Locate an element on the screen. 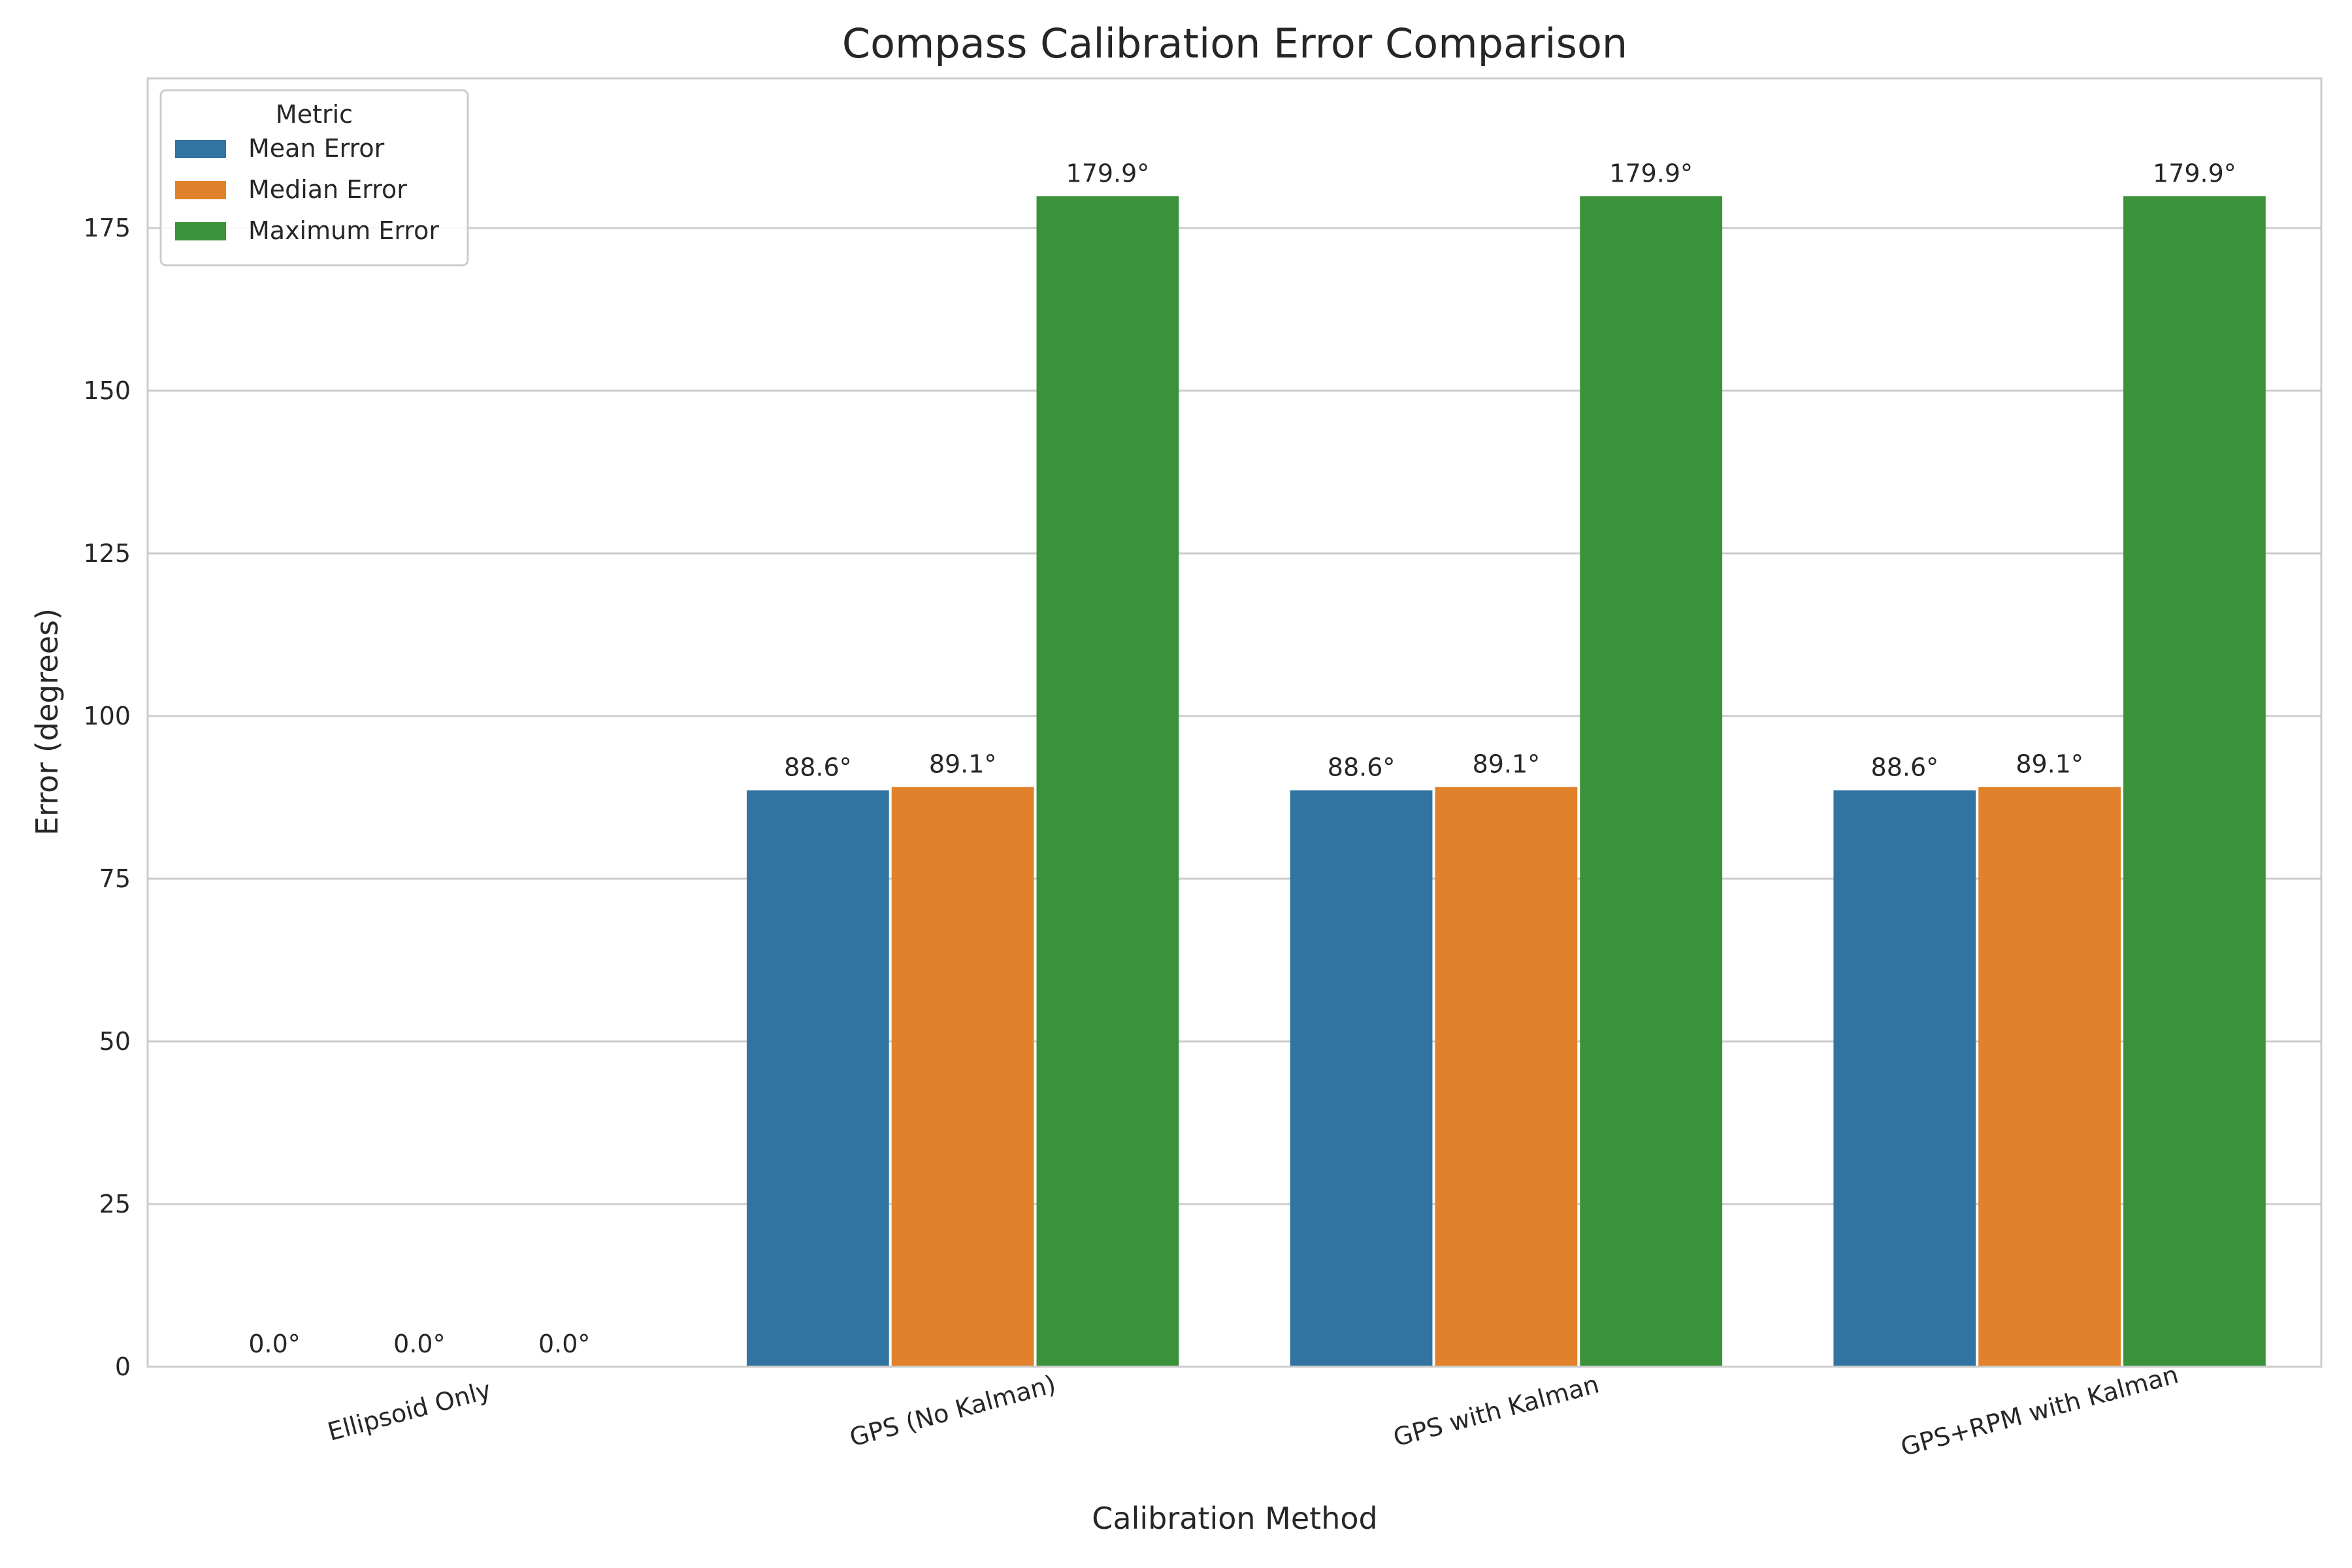  x-tick-label: Ellipsoid Only is located at coordinates (409, 1410).